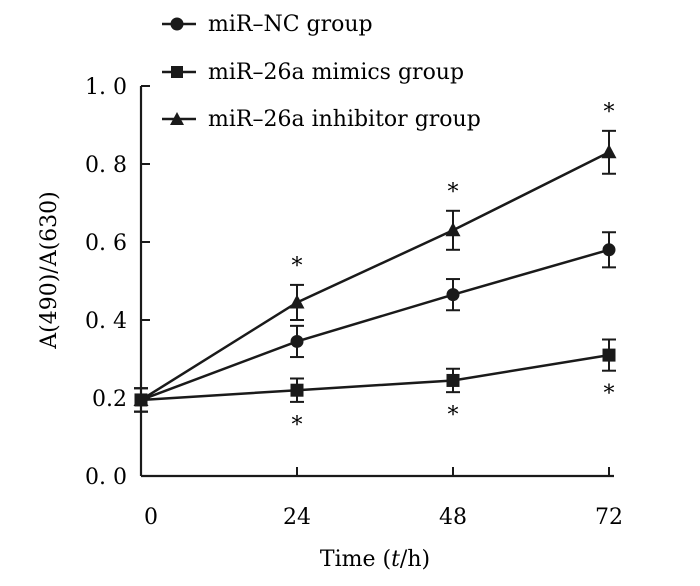  I want to click on legend-label-mimics: miR–26a mimics group, so click(336, 72).